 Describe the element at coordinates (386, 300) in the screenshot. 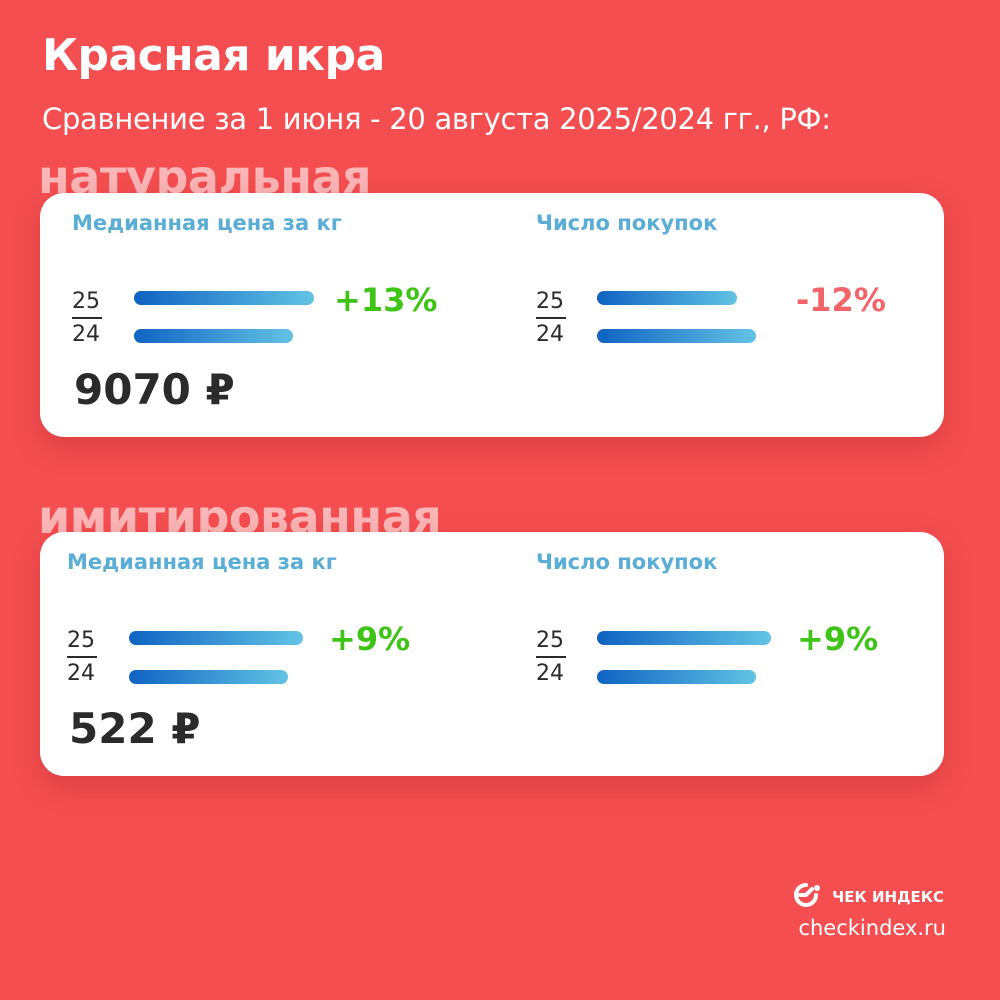

I see `change-label: +13%` at that location.